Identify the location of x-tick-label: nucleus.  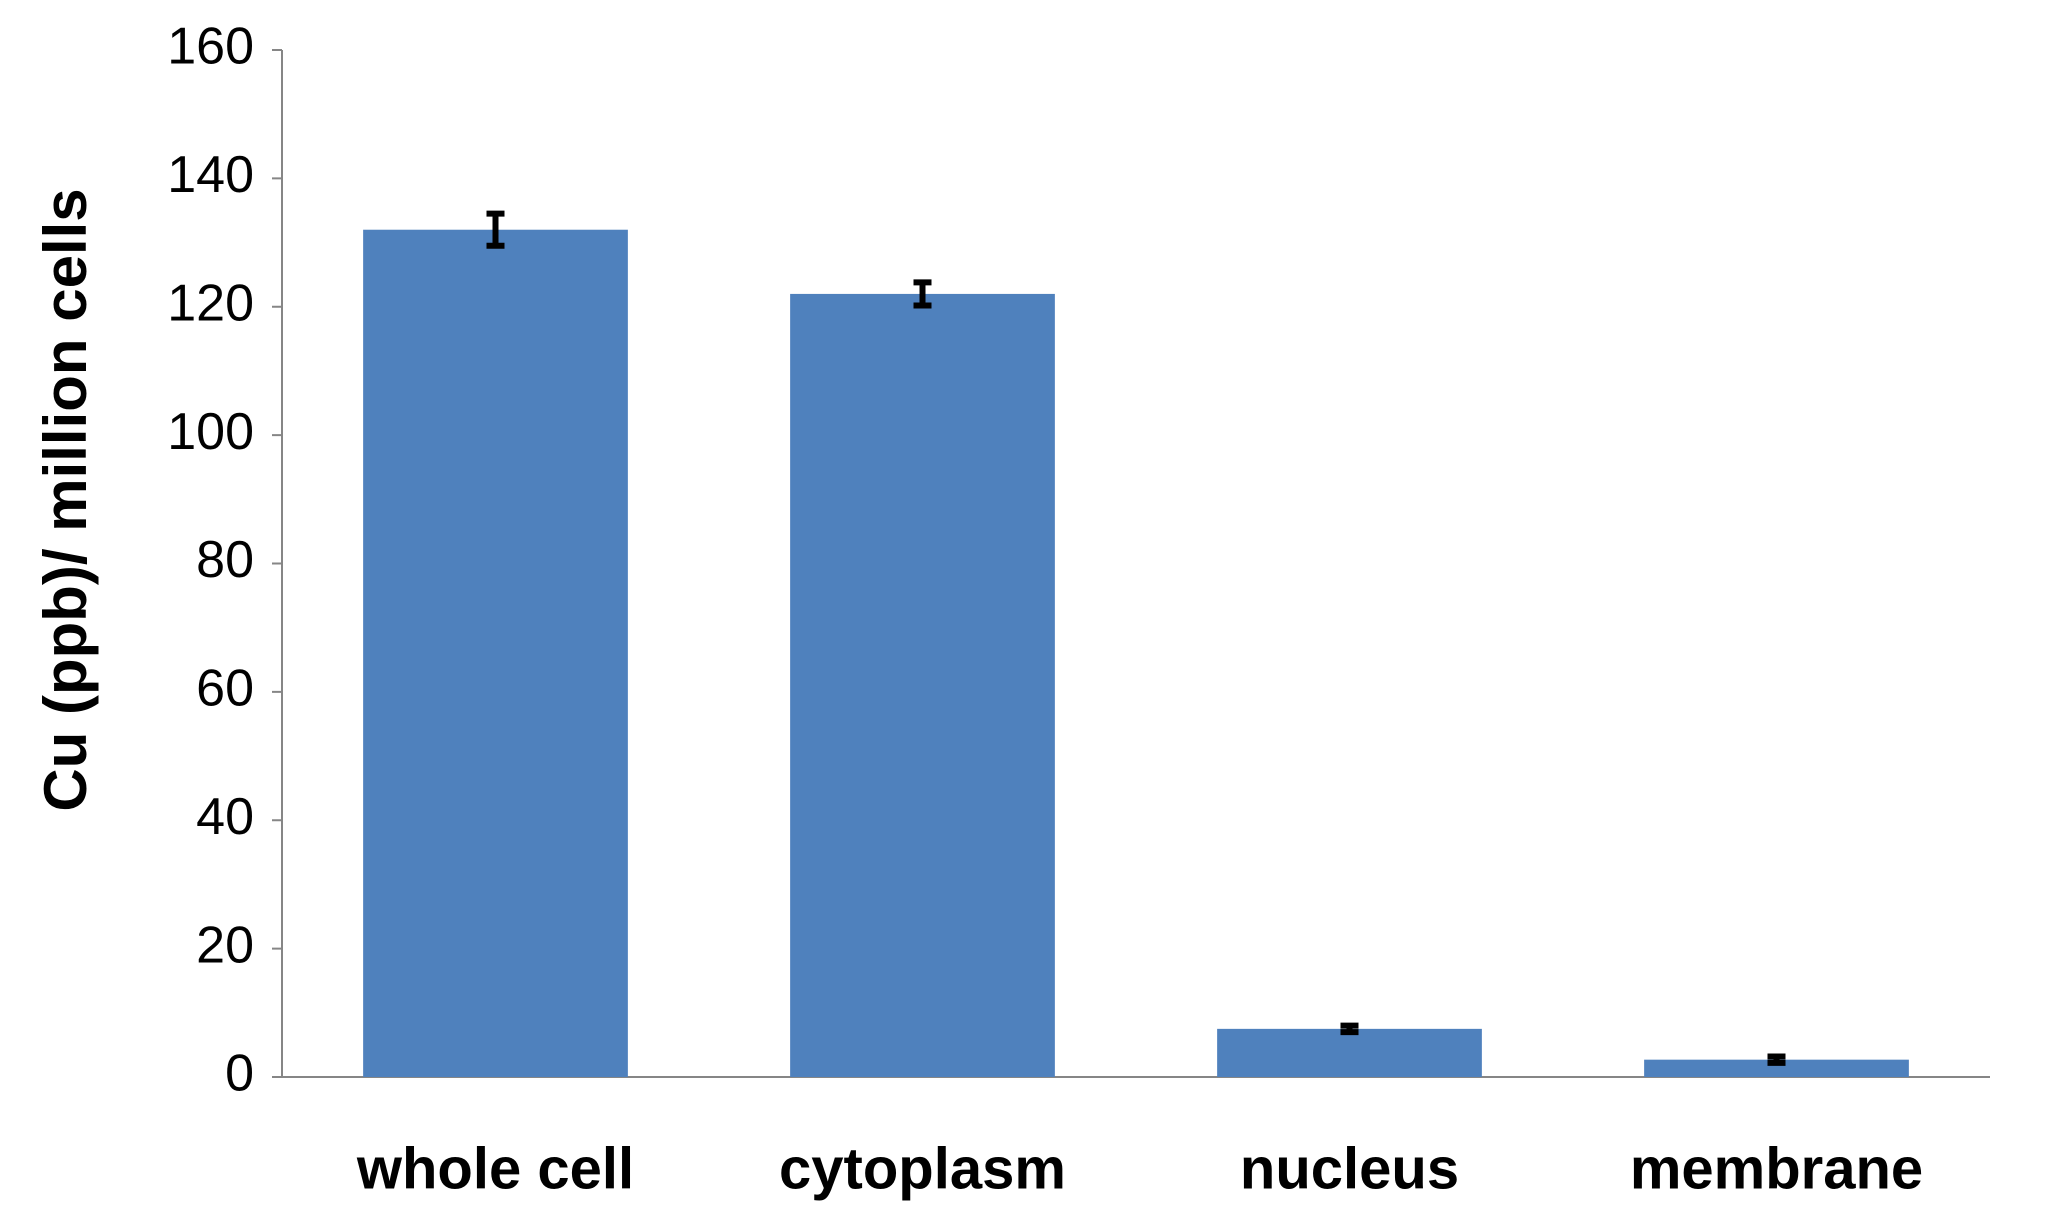
(1349, 1168).